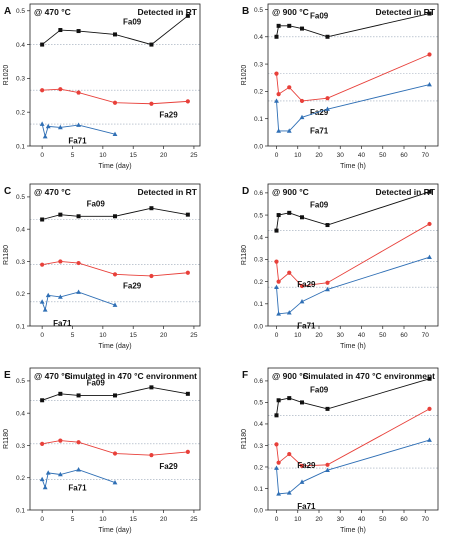  Describe the element at coordinates (131, 376) in the screenshot. I see `panel-title-right: Simulated in 470 °C environment` at that location.